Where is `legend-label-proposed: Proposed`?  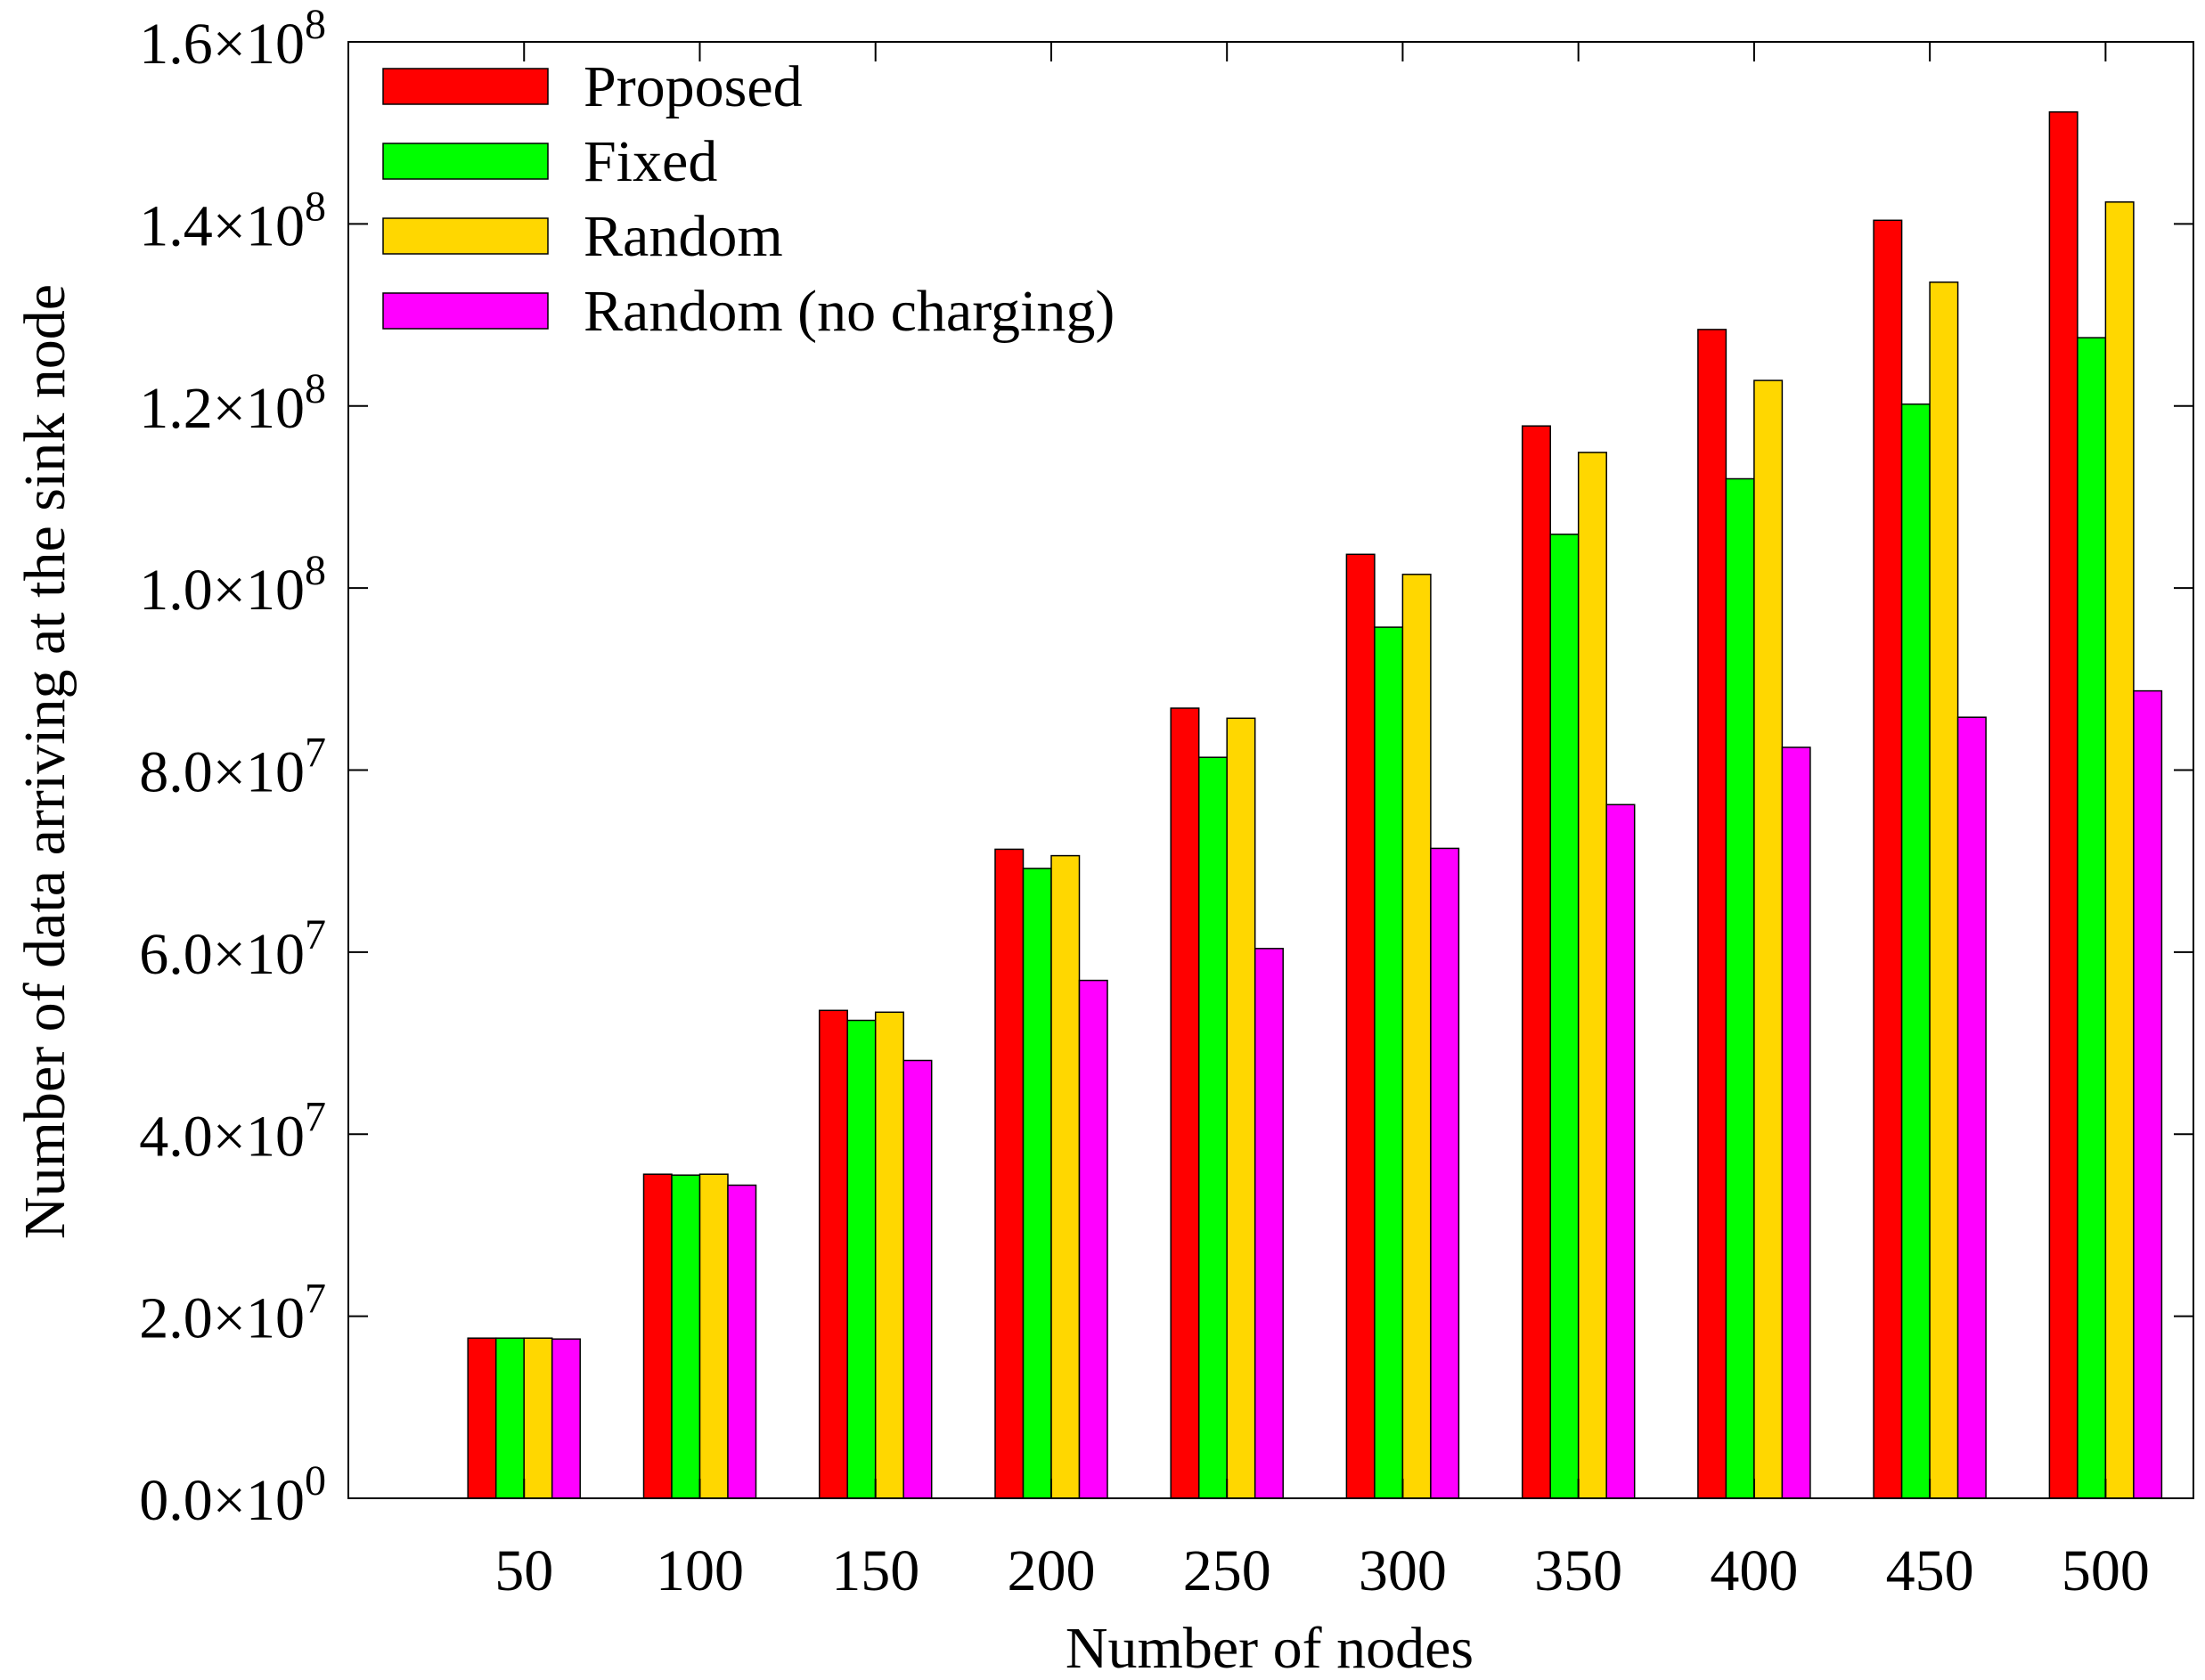
legend-label-proposed: Proposed is located at coordinates (693, 86).